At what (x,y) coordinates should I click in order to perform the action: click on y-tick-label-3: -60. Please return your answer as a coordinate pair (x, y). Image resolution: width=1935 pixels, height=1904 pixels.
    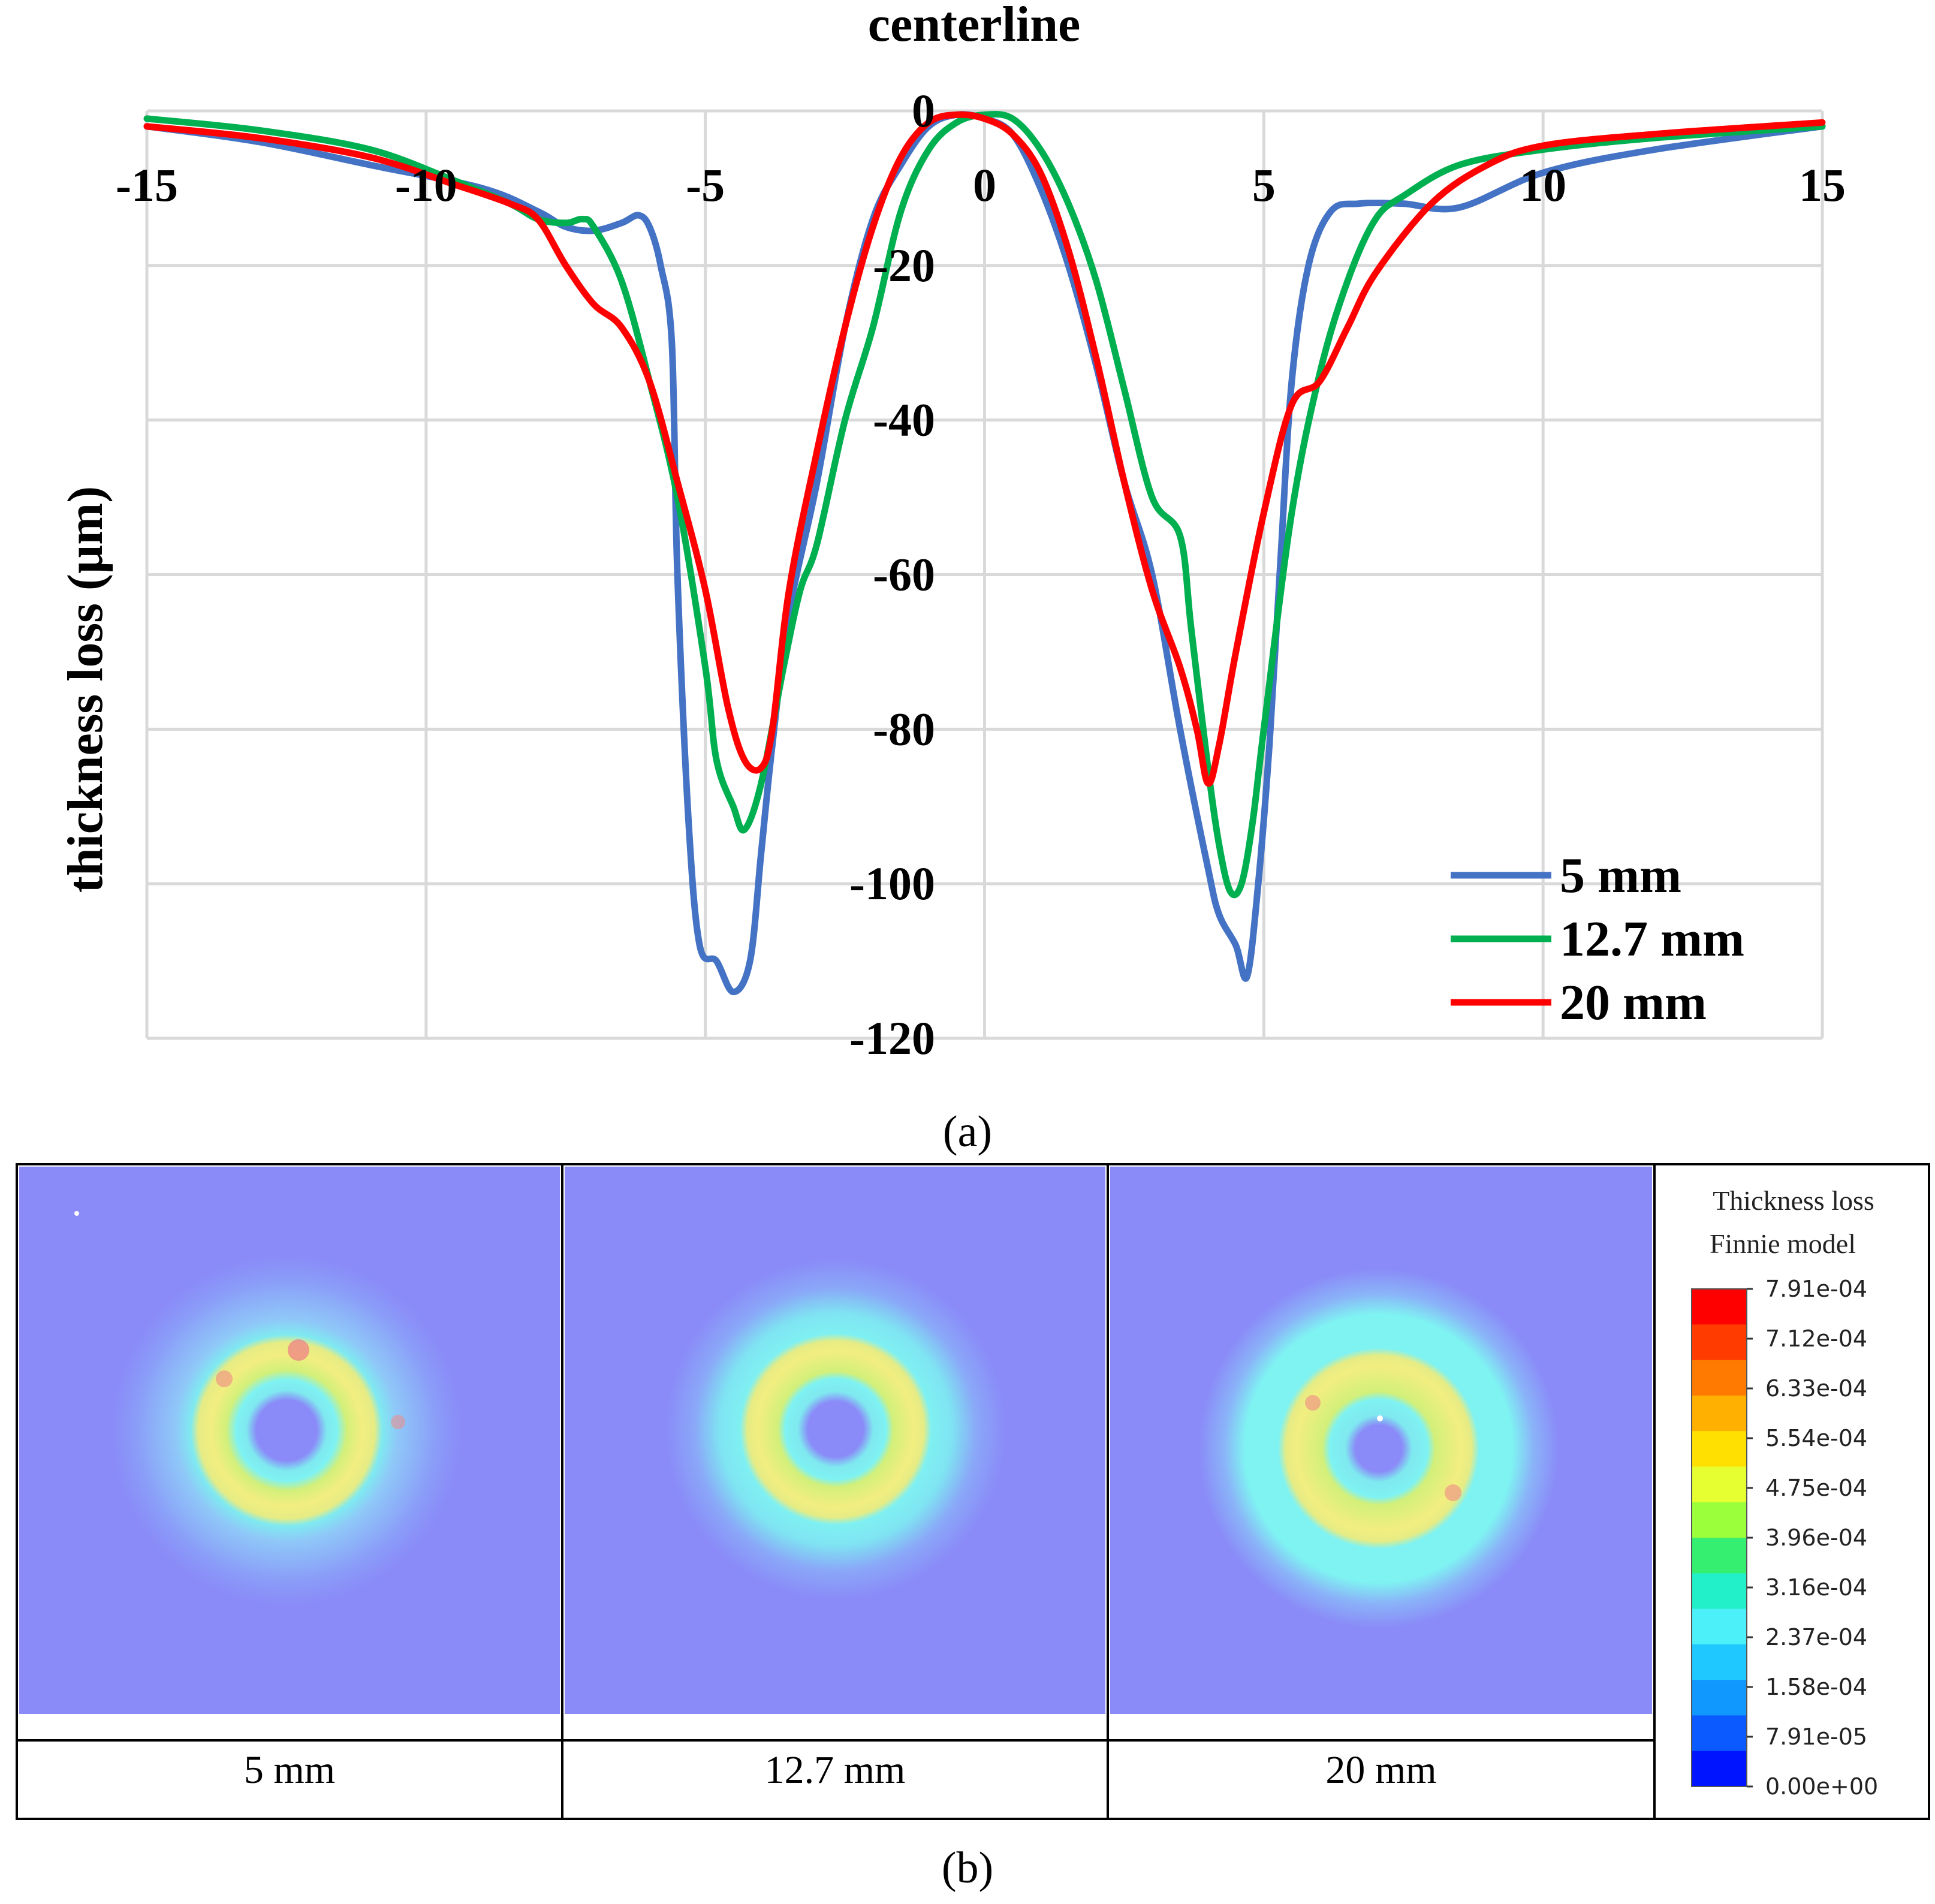
    Looking at the image, I should click on (904, 575).